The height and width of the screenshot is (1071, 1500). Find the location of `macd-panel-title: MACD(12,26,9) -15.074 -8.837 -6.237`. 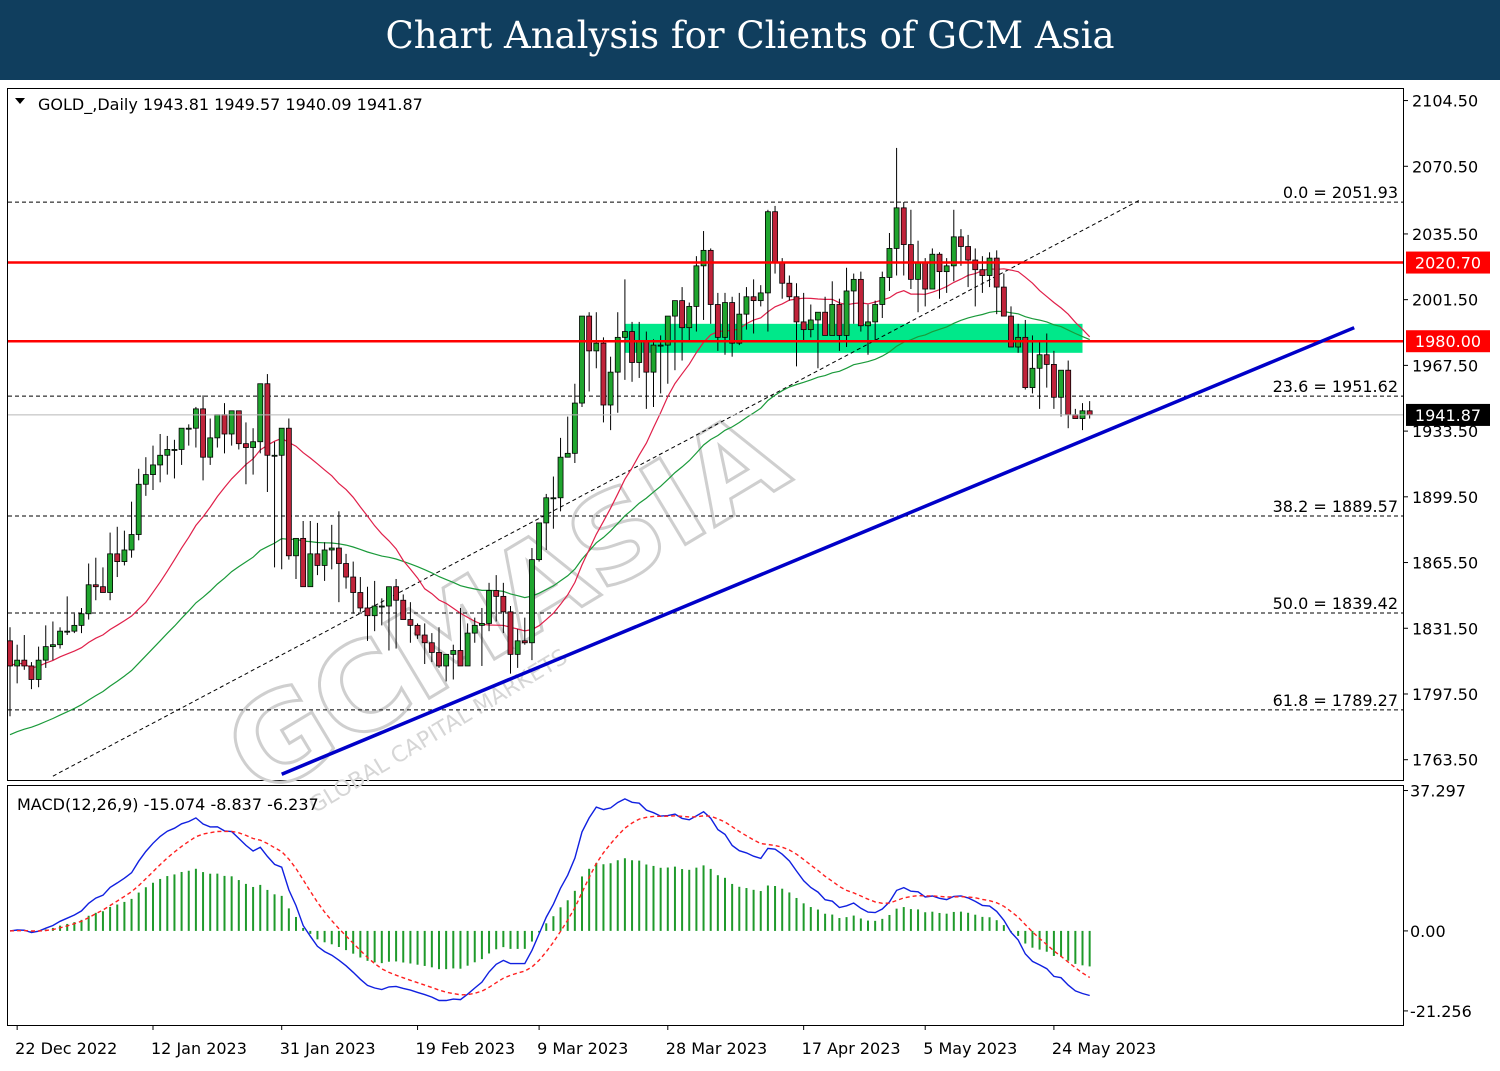

macd-panel-title: MACD(12,26,9) -15.074 -8.837 -6.237 is located at coordinates (168, 804).